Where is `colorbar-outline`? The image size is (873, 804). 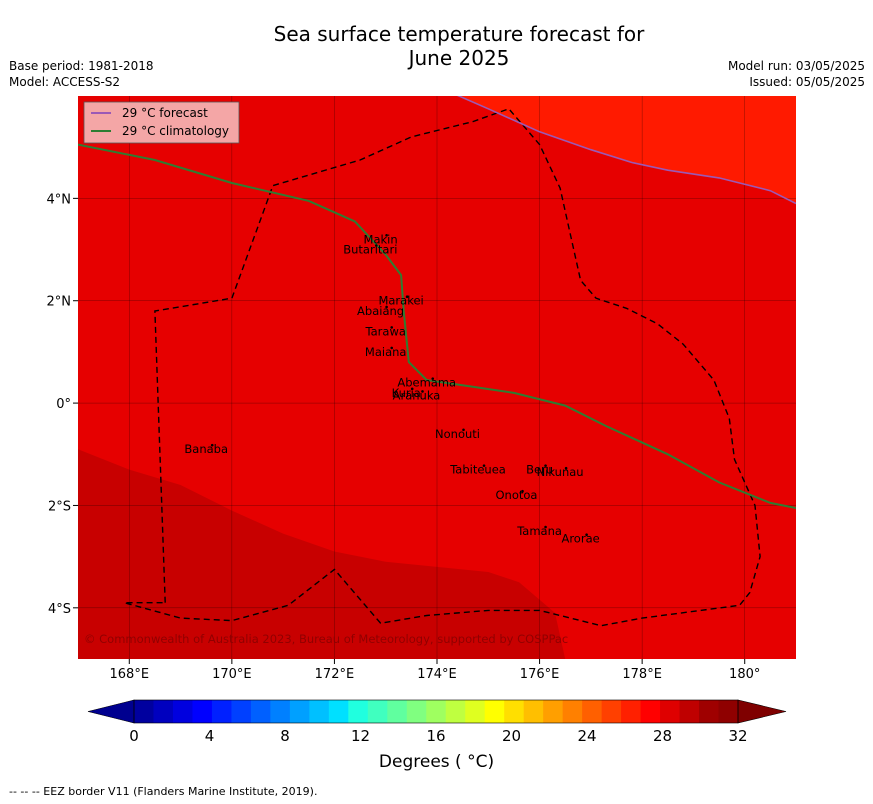
colorbar-outline is located at coordinates (436, 711).